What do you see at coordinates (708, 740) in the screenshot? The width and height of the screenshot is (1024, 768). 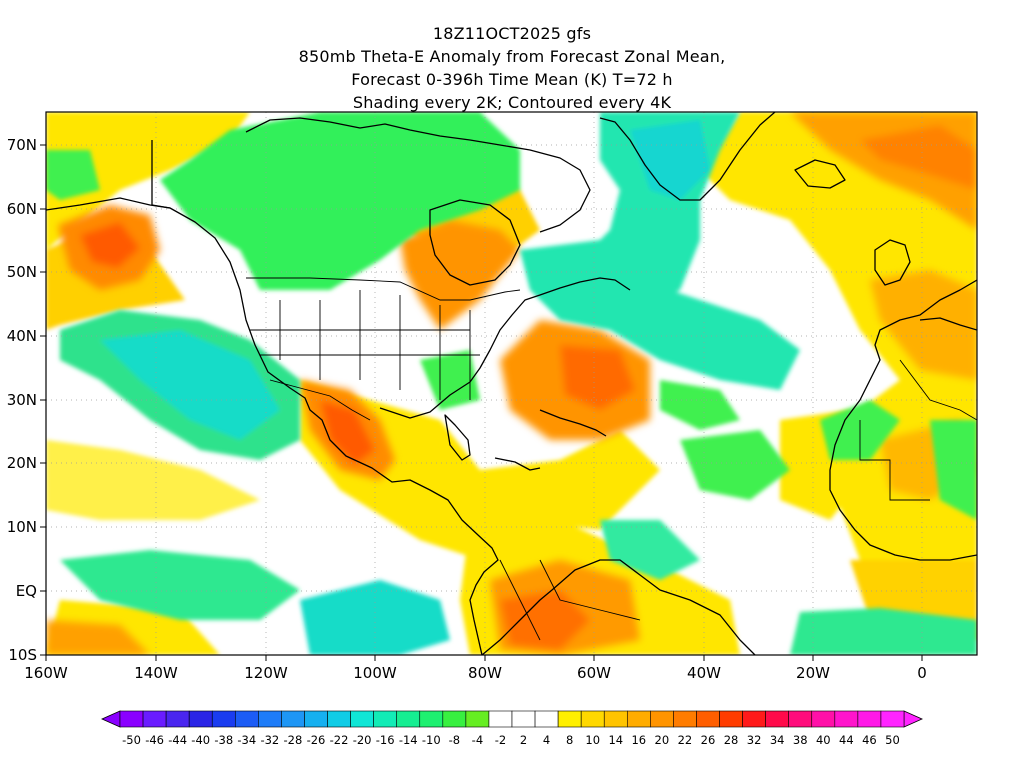 I see `colorbar-label: 26` at bounding box center [708, 740].